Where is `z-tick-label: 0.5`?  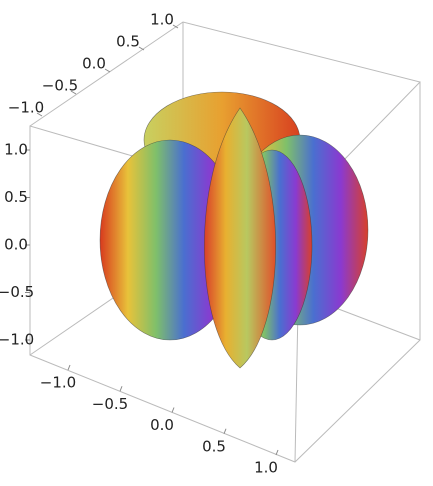
z-tick-label: 0.5 is located at coordinates (16, 197).